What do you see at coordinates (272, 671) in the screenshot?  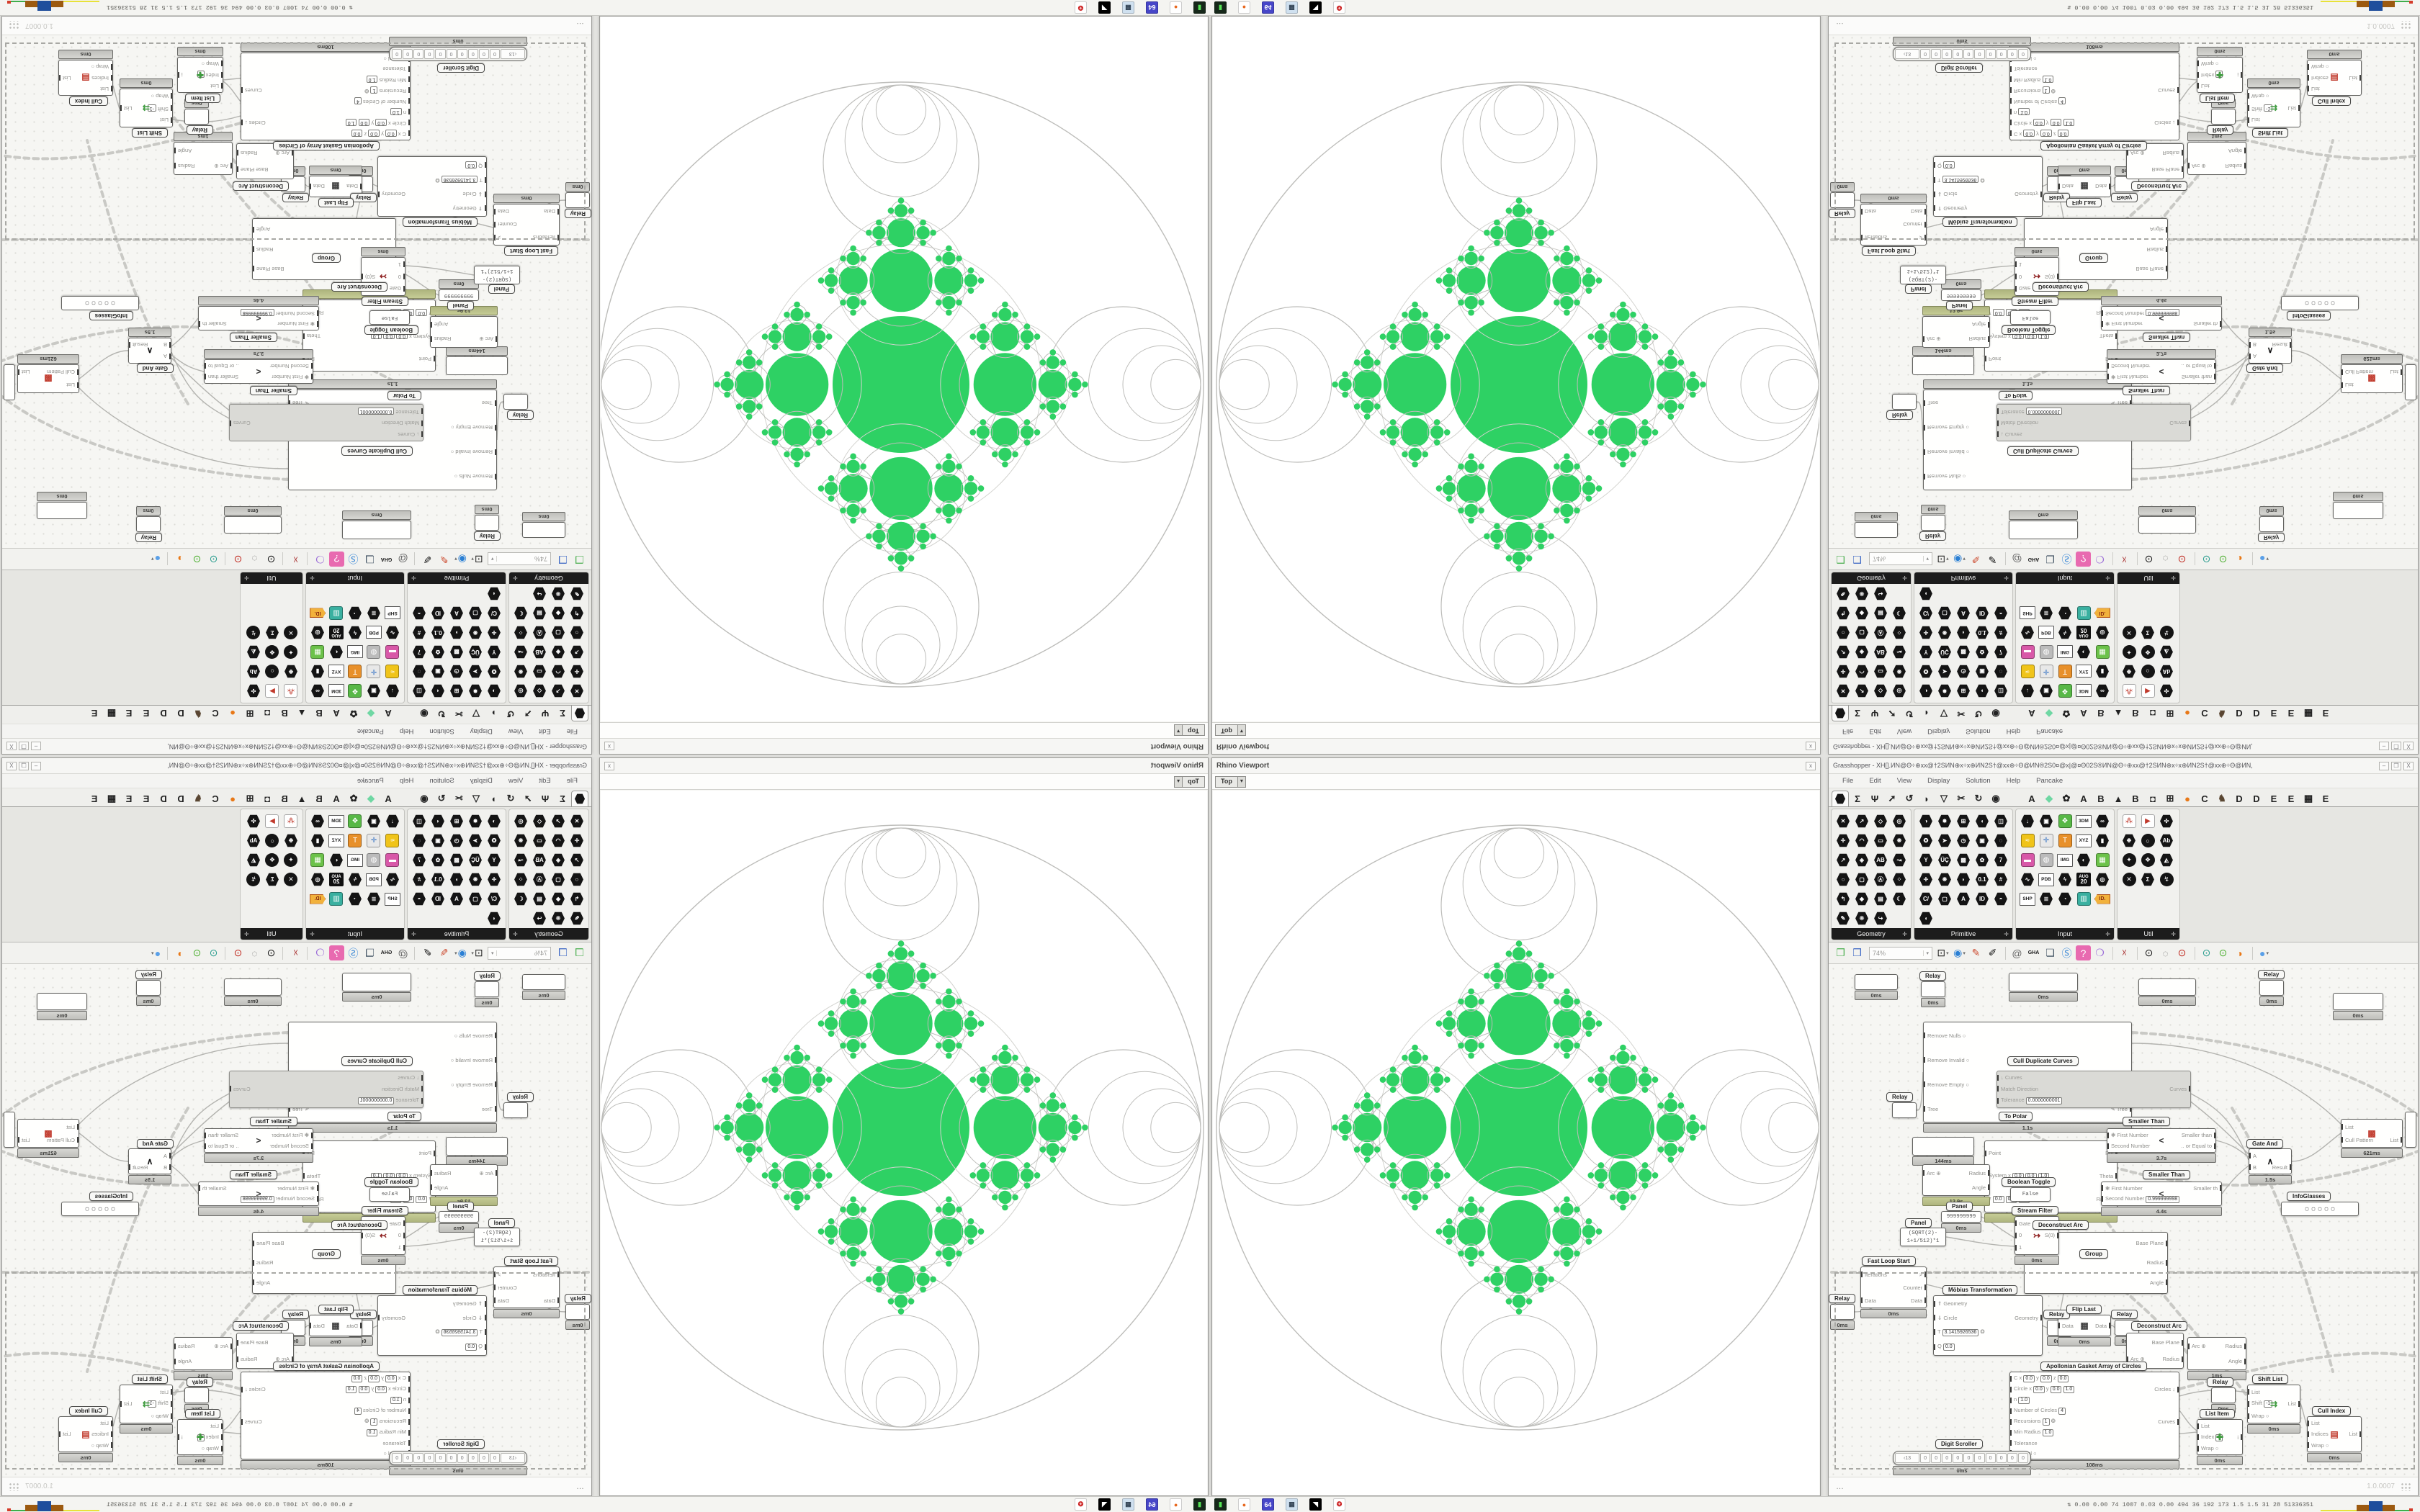 I see `ribbon-icon-util-4: ○` at bounding box center [272, 671].